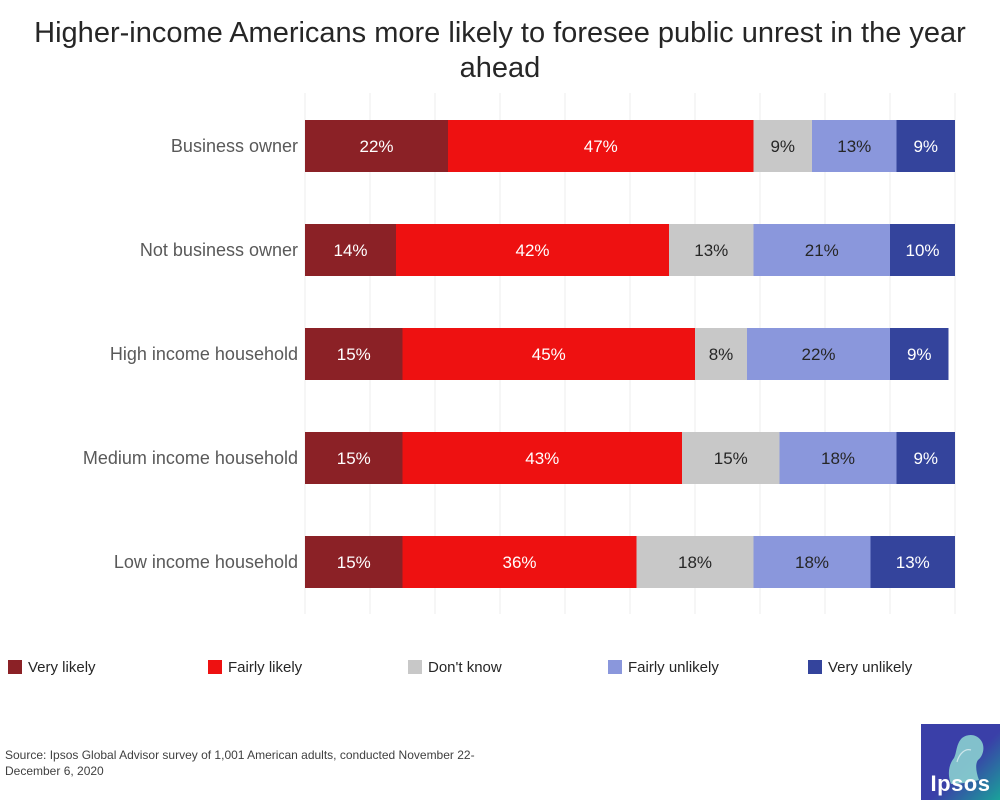  What do you see at coordinates (265, 667) in the screenshot?
I see `legend-label: Fairly likely` at bounding box center [265, 667].